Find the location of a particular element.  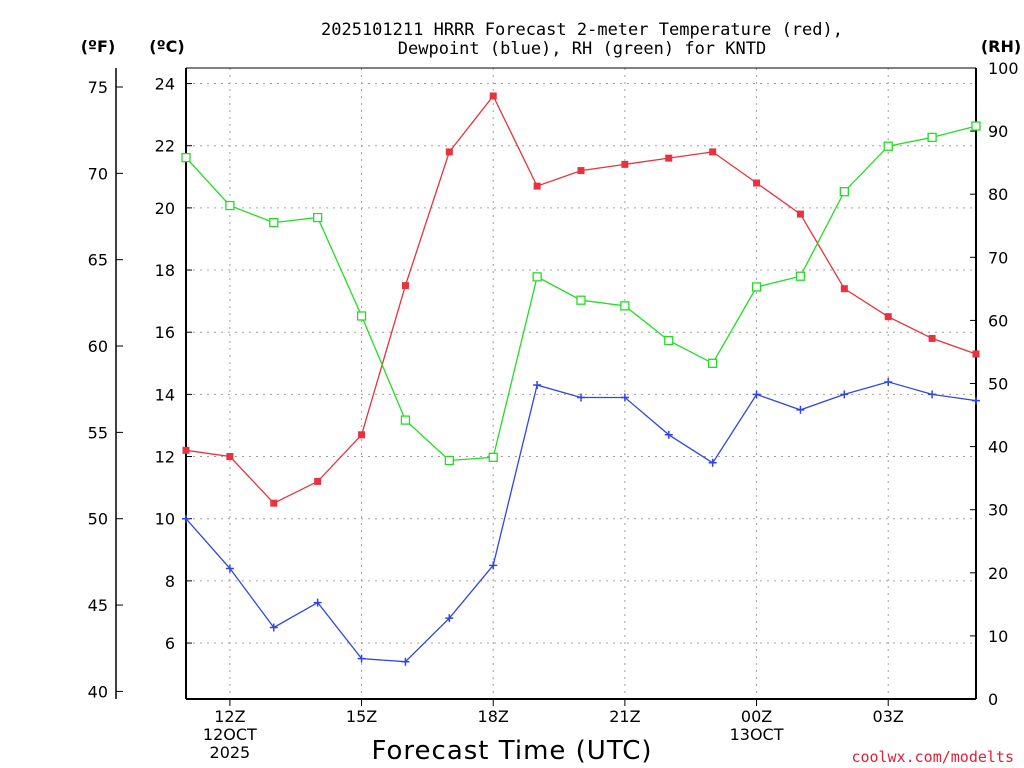

rh-tick-label: 20 is located at coordinates (998, 573).